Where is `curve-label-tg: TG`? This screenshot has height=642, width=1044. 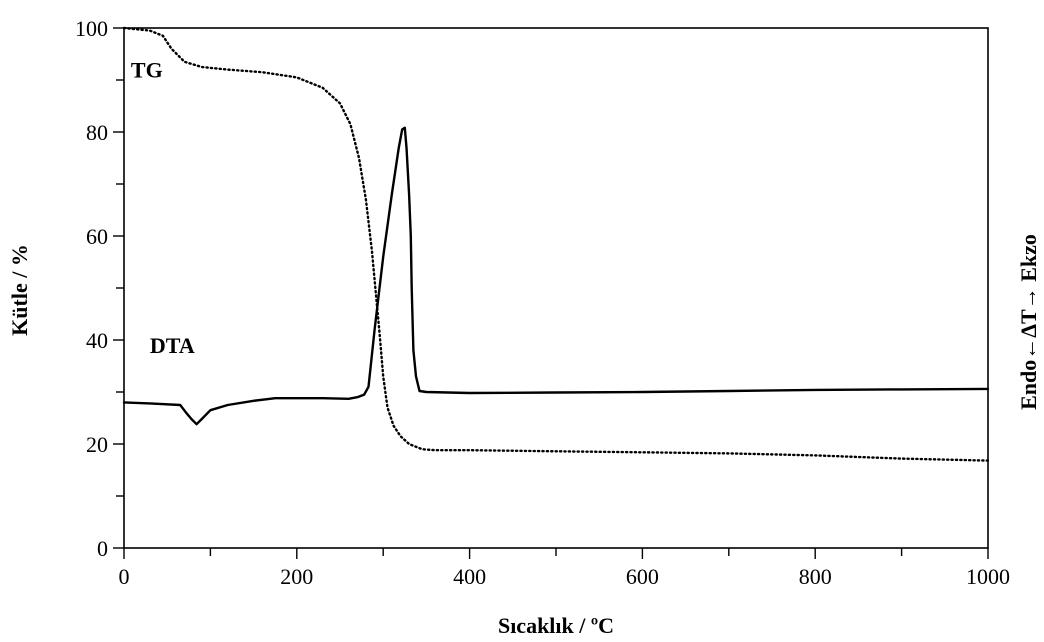 curve-label-tg: TG is located at coordinates (147, 69).